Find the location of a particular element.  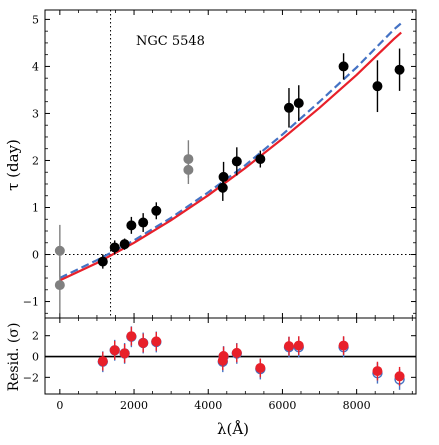

y-tick-label: 3 is located at coordinates (35, 113).